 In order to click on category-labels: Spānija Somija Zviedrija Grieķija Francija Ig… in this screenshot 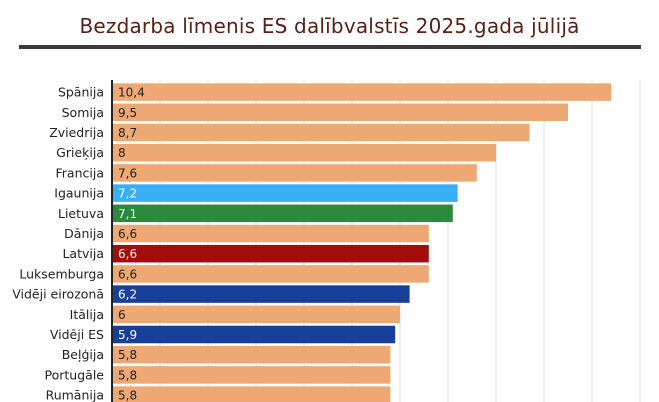, I will do `click(58, 243)`.